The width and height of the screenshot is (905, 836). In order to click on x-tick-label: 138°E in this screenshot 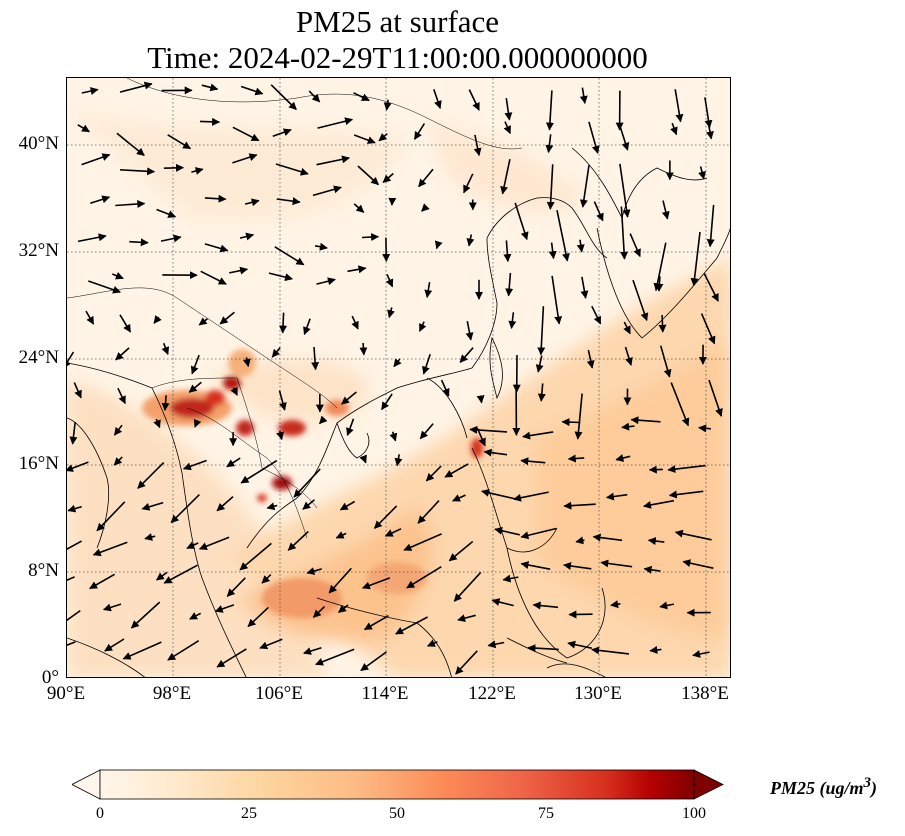, I will do `click(705, 693)`.